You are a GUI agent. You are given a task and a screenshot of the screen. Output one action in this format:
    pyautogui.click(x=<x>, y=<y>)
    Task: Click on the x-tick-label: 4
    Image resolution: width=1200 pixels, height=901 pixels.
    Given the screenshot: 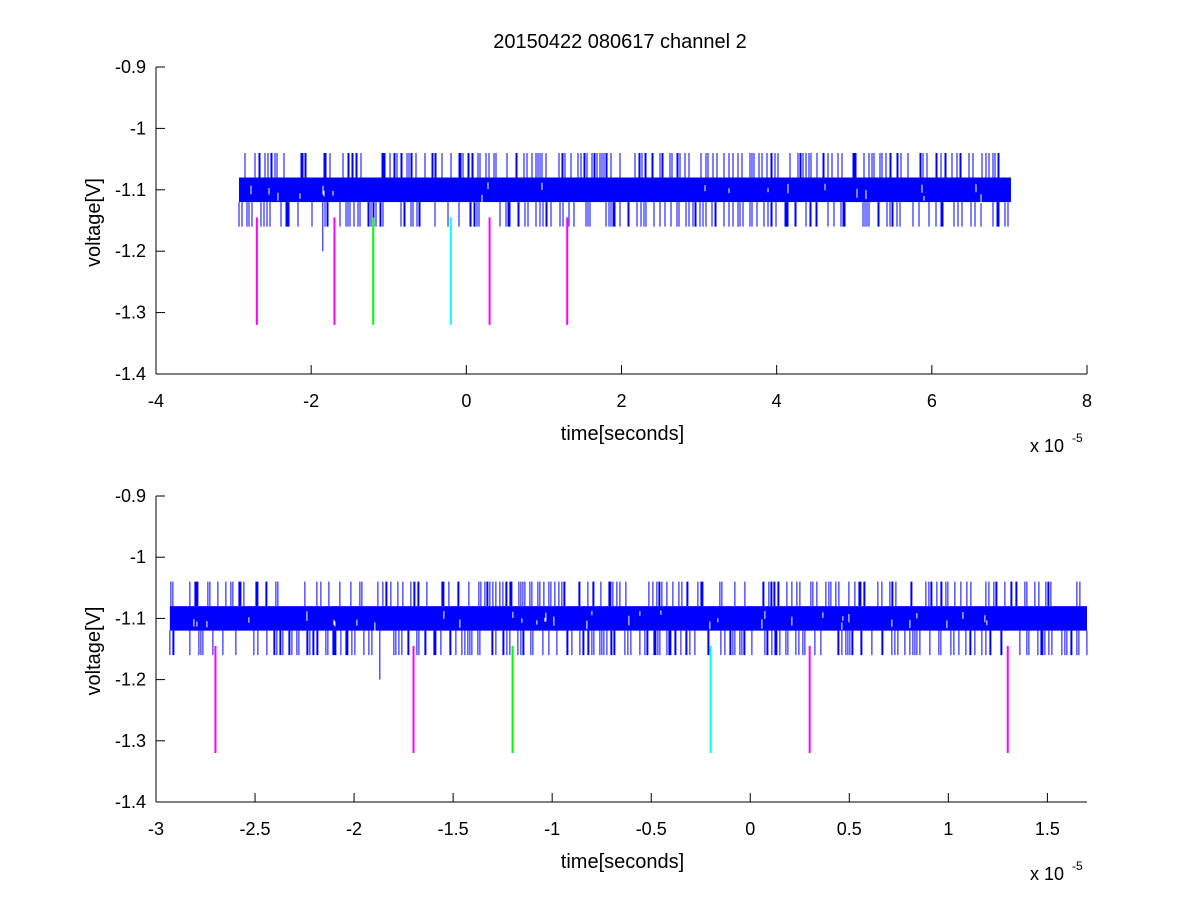 What is the action you would take?
    pyautogui.click(x=777, y=401)
    